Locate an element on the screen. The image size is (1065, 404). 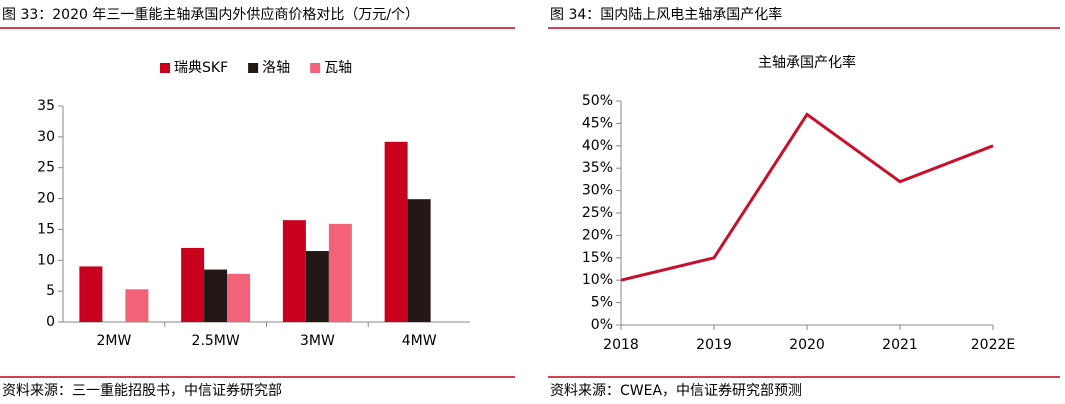
chart-subtitle: 主轴承国产化率 is located at coordinates (807, 62).